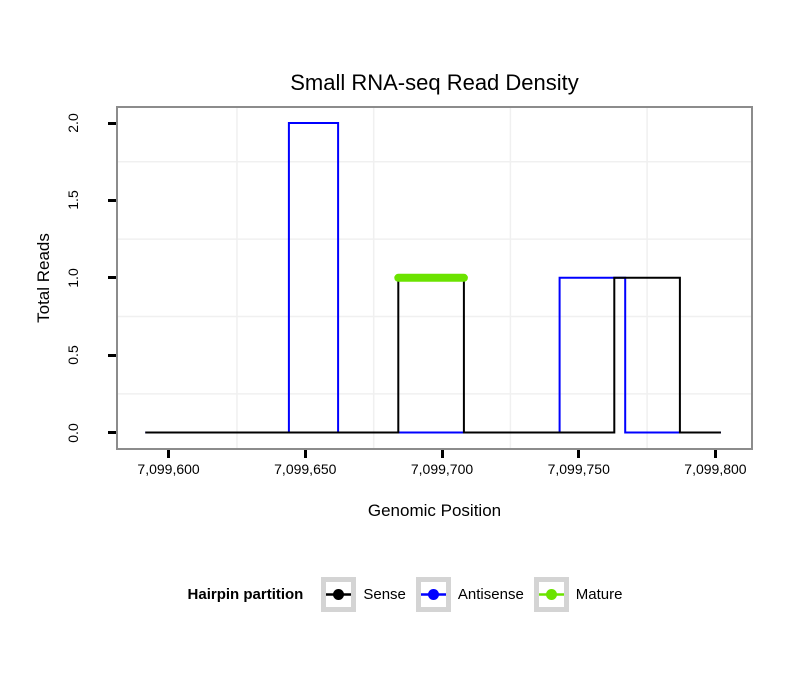 The image size is (810, 690). What do you see at coordinates (434, 510) in the screenshot?
I see `x-axis-title: Genomic Position` at bounding box center [434, 510].